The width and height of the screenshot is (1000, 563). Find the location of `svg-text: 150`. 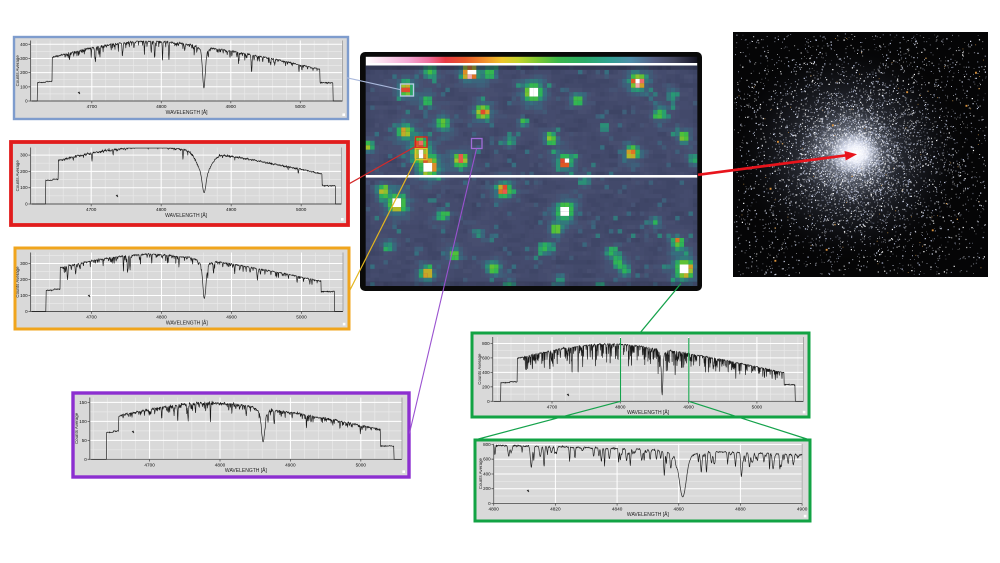

svg-text: 150 is located at coordinates (83, 402).